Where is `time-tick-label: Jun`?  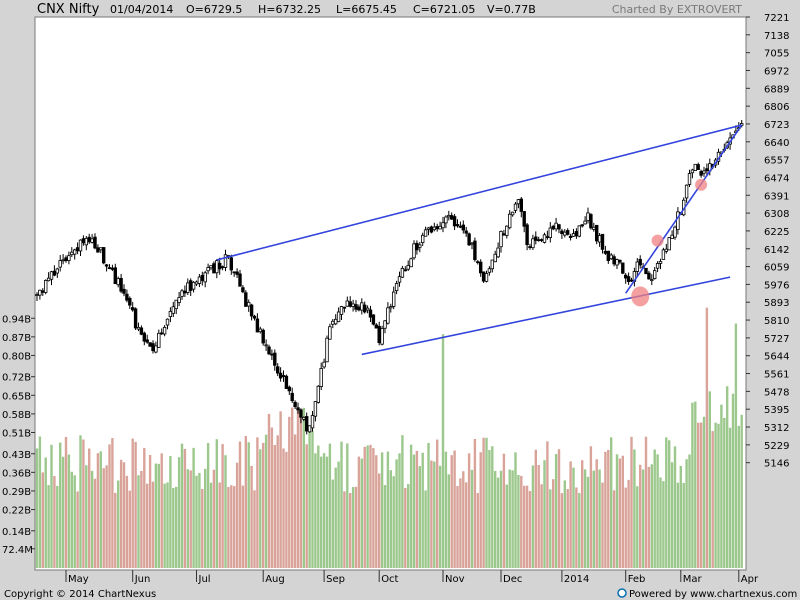 time-tick-label: Jun is located at coordinates (142, 579).